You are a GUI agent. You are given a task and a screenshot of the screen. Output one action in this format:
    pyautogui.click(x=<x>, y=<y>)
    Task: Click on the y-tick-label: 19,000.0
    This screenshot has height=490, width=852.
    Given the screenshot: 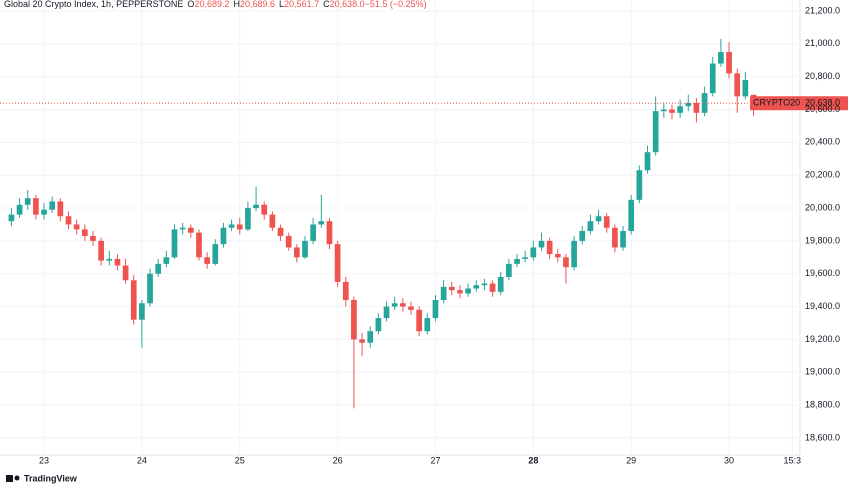 What is the action you would take?
    pyautogui.click(x=822, y=372)
    